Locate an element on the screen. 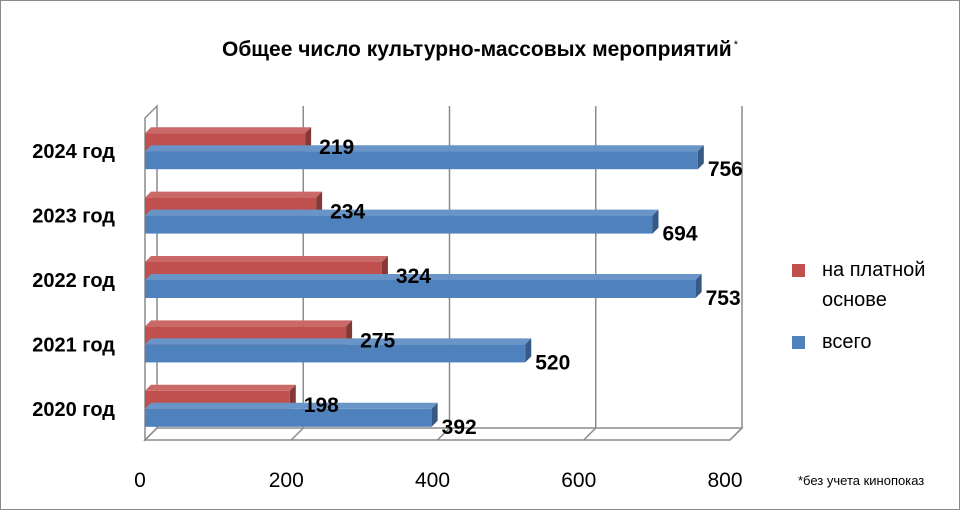 The width and height of the screenshot is (960, 510). data-label-total: 694 is located at coordinates (679, 234).